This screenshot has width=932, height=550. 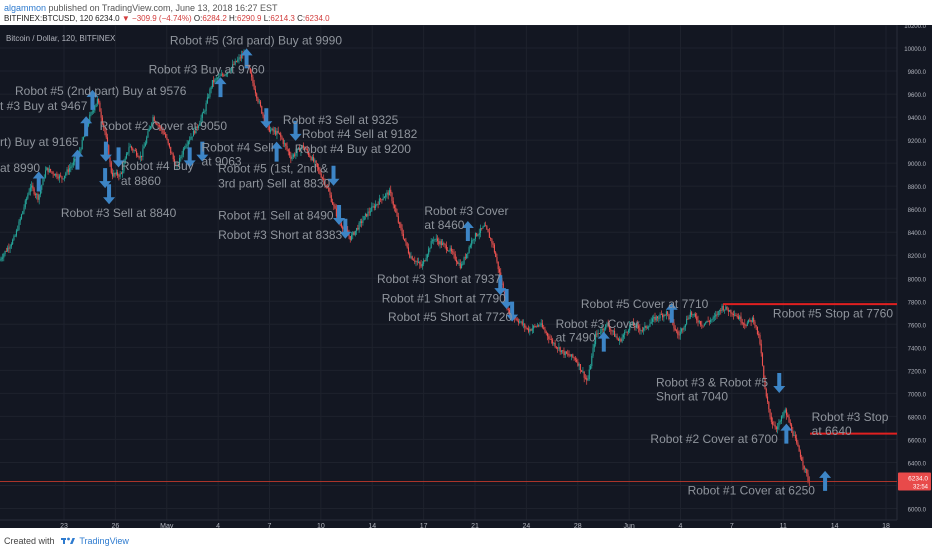 I want to click on author-link: algammon, so click(x=25, y=8).